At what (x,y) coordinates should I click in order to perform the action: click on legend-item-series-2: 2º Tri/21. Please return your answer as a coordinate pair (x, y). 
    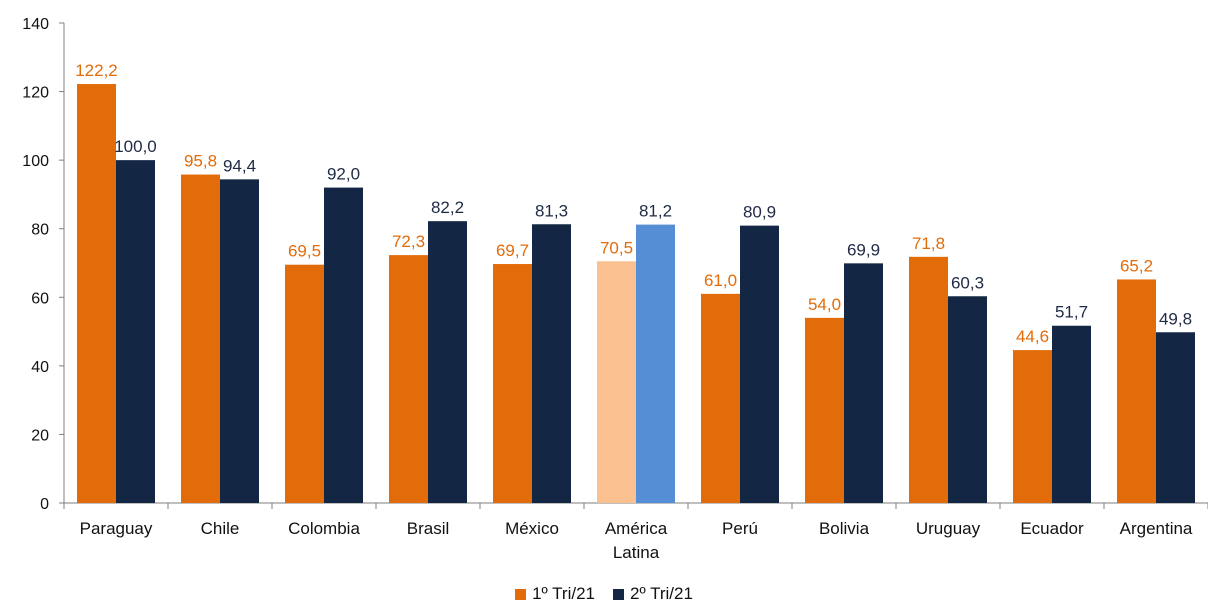
    Looking at the image, I should click on (653, 594).